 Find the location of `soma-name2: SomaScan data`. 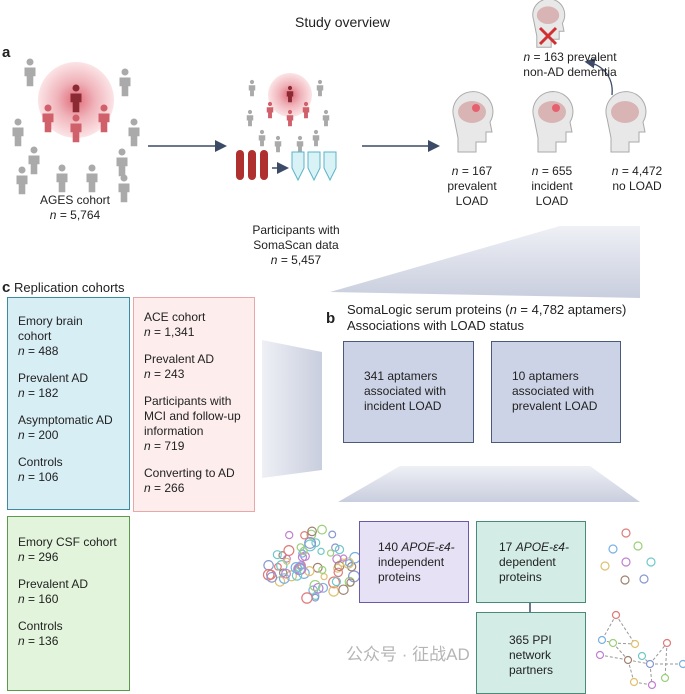

soma-name2: SomaScan data is located at coordinates (296, 245).